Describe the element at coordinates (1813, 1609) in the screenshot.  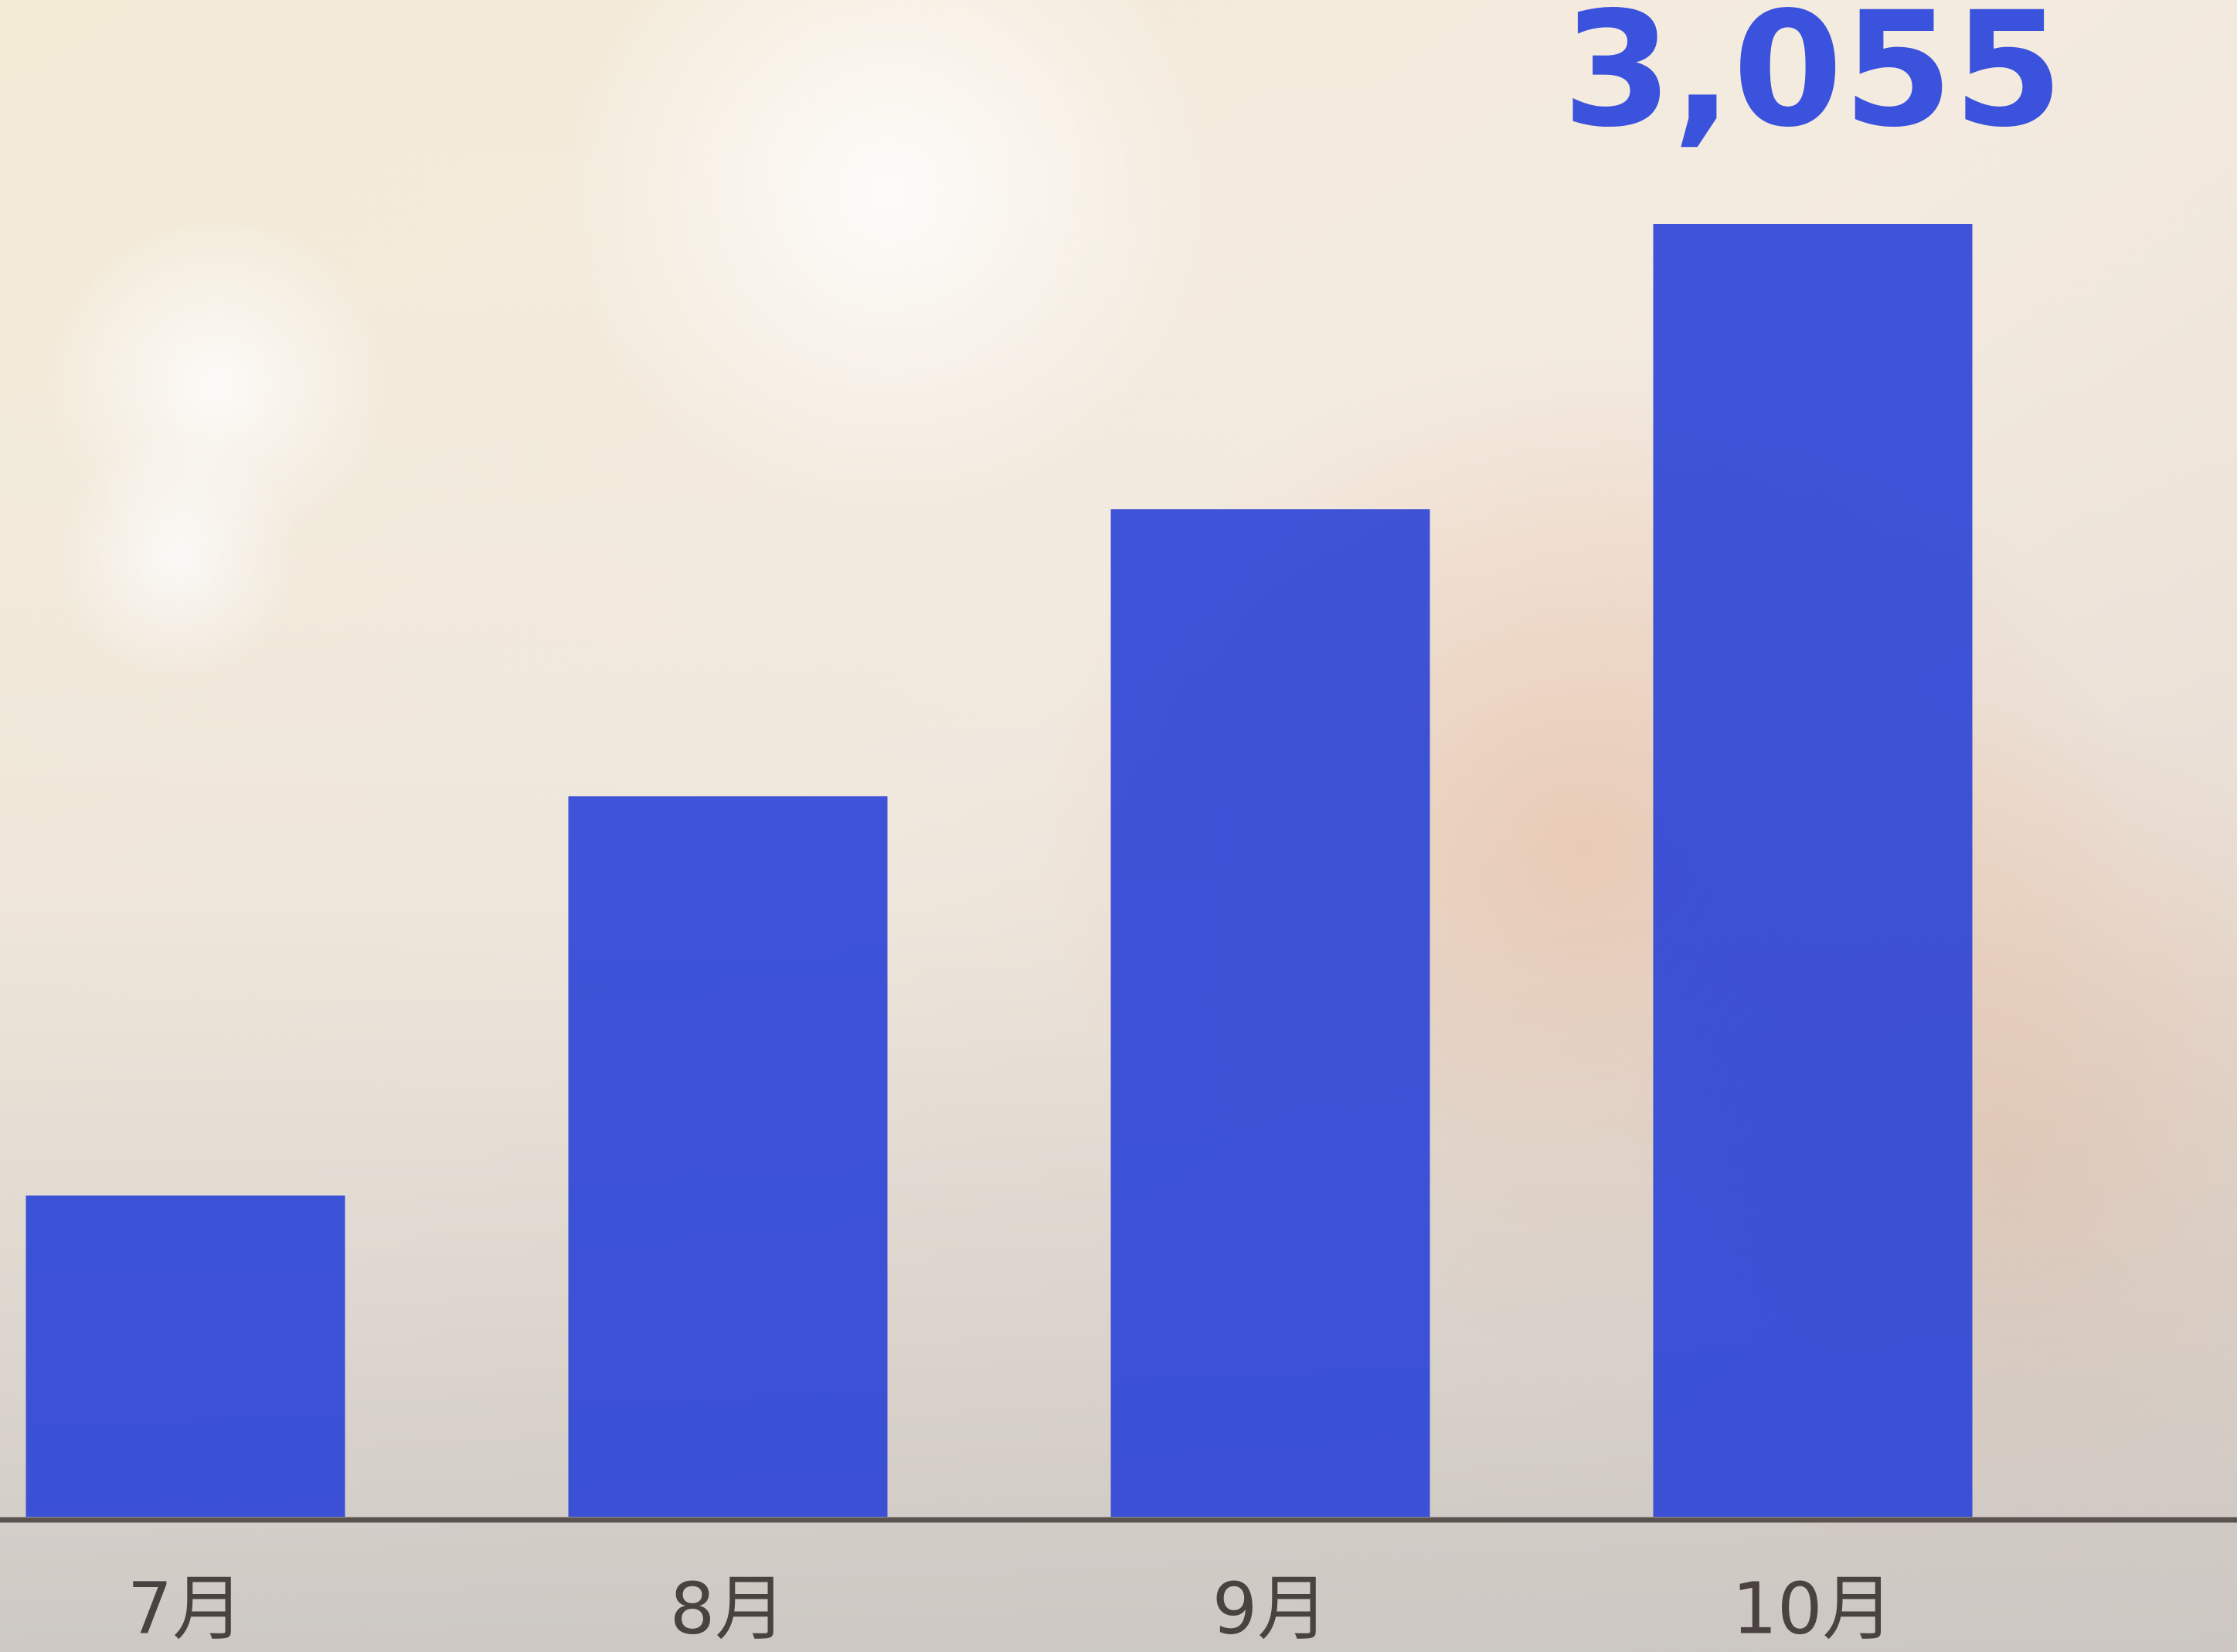
I see `x-tick-label: 10月` at that location.